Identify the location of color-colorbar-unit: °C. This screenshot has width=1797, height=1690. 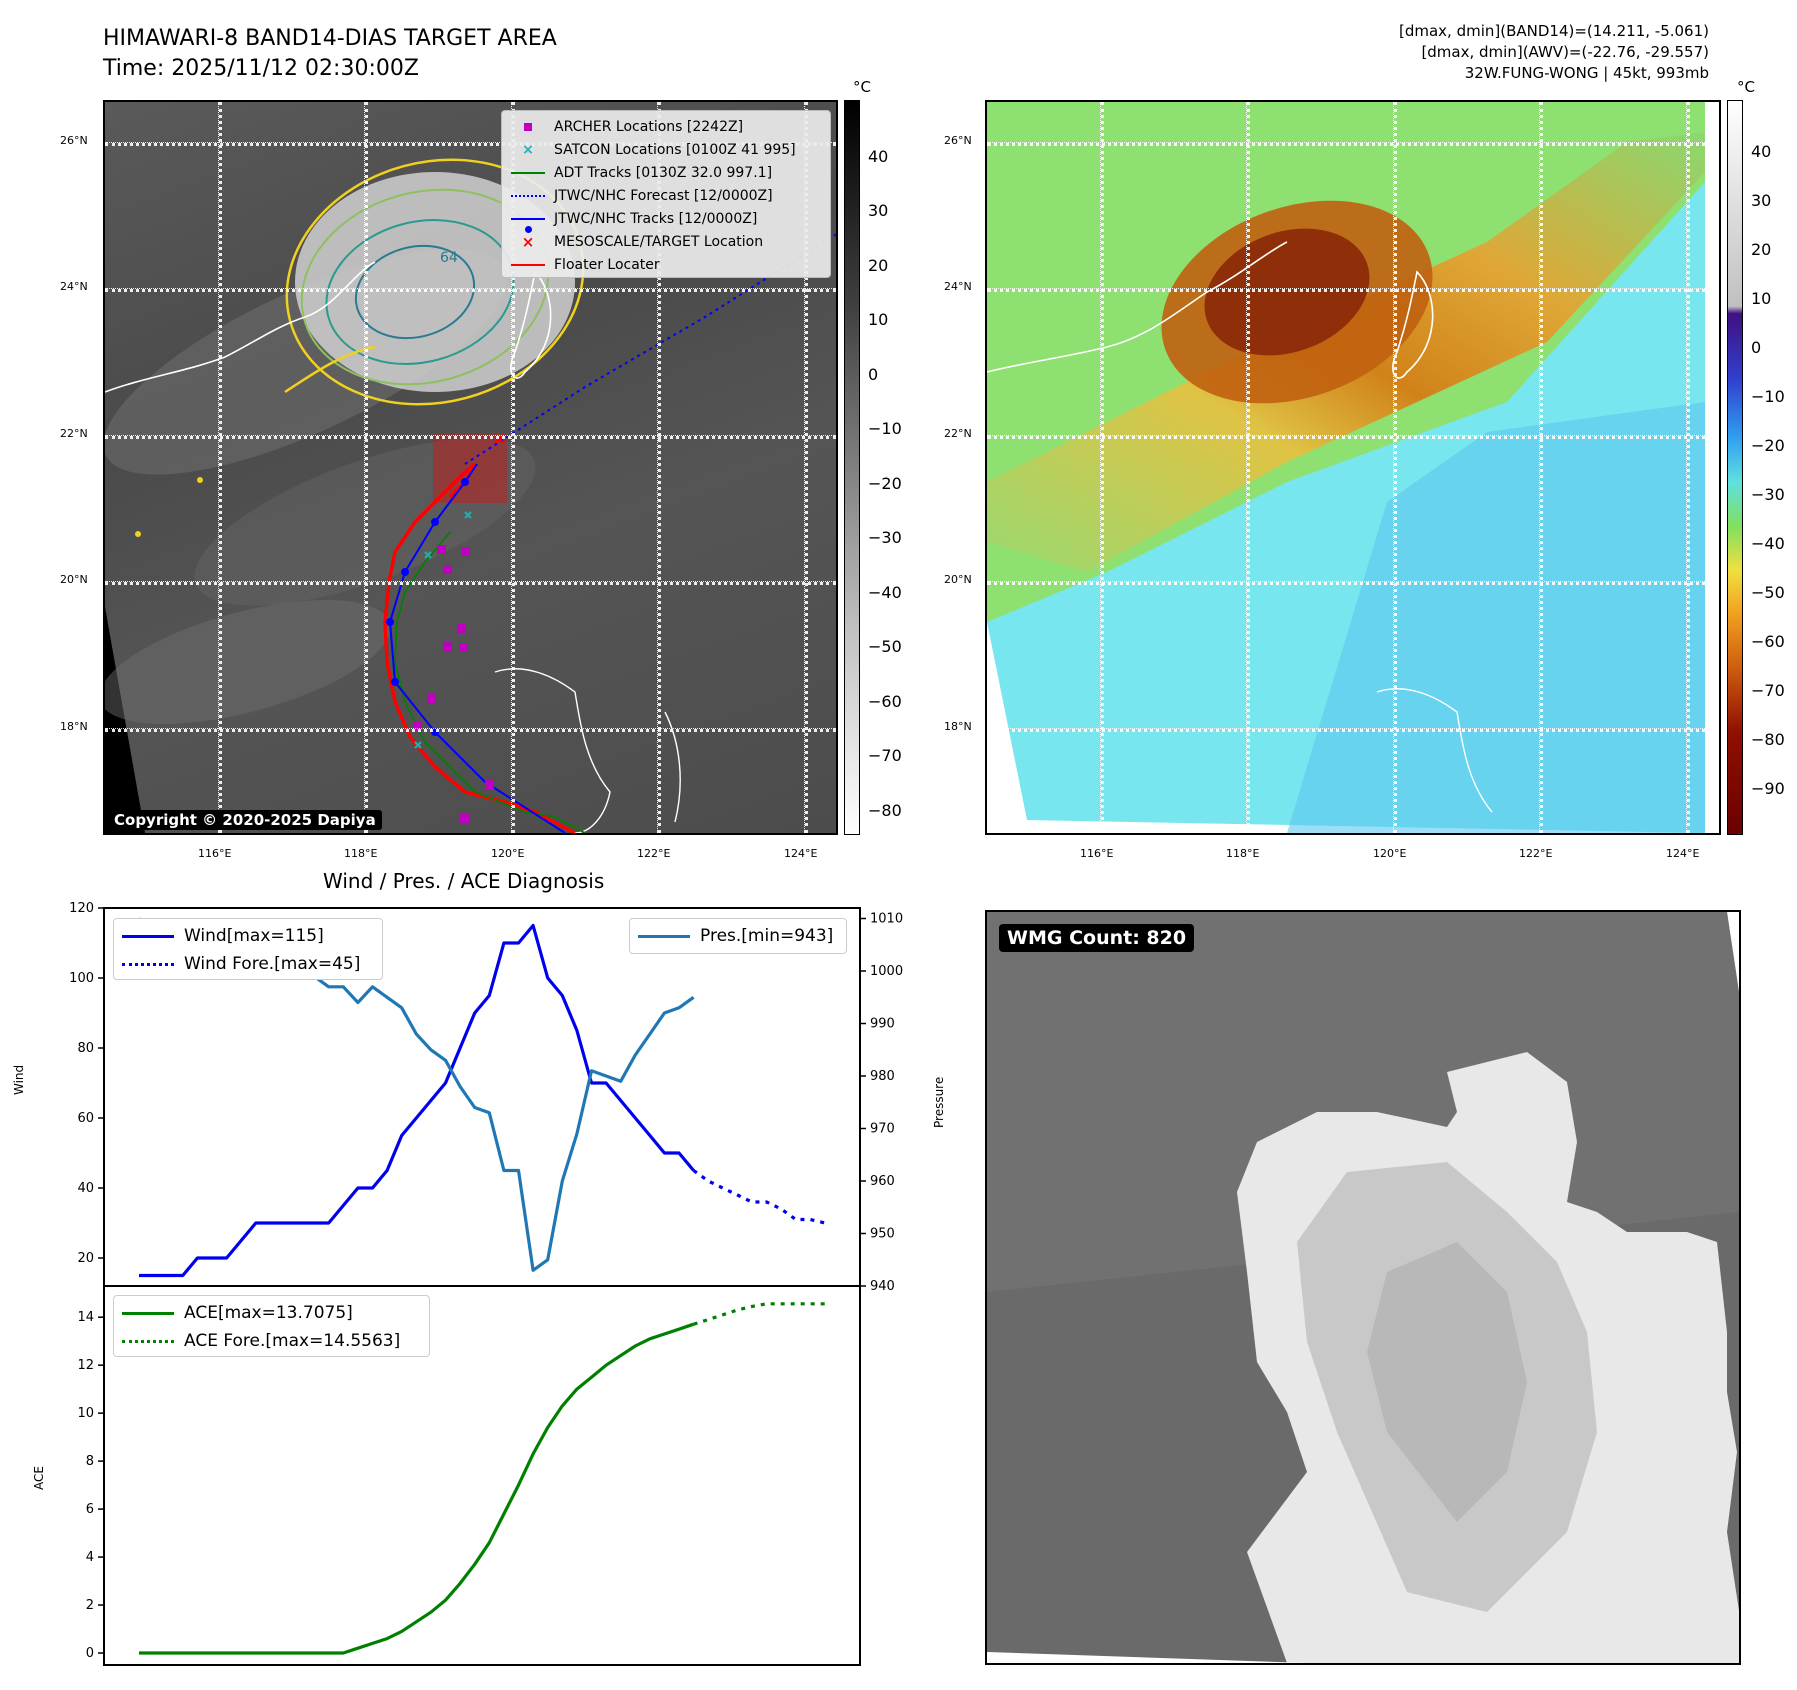
(1746, 87).